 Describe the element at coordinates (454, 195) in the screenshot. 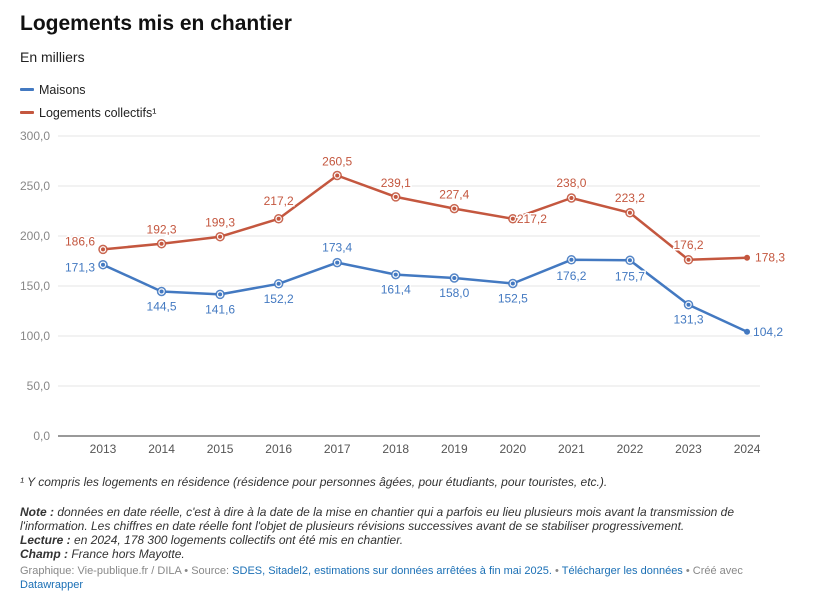

I see `data-label-collectifs: 227,4` at that location.